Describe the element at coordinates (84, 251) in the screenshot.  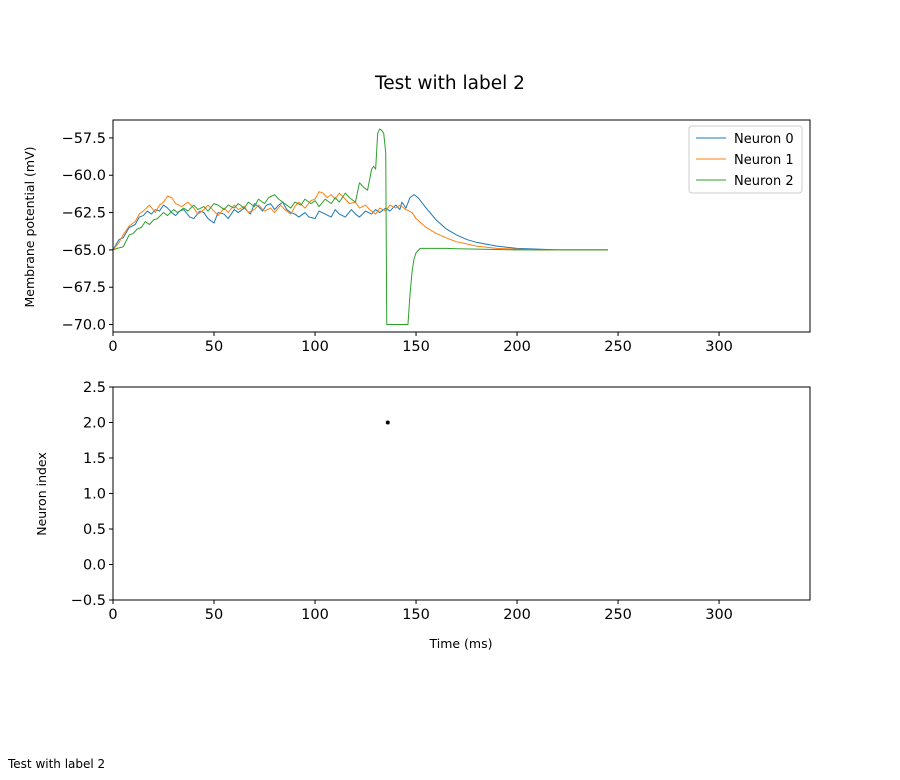
I see `y-tick-label: −65.0` at that location.